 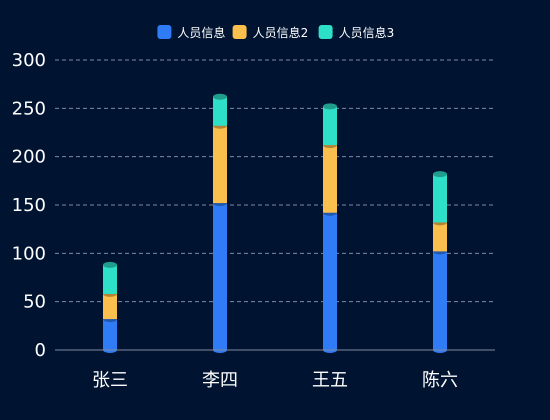 I want to click on legend-item: 人员信息3, so click(x=356, y=32).